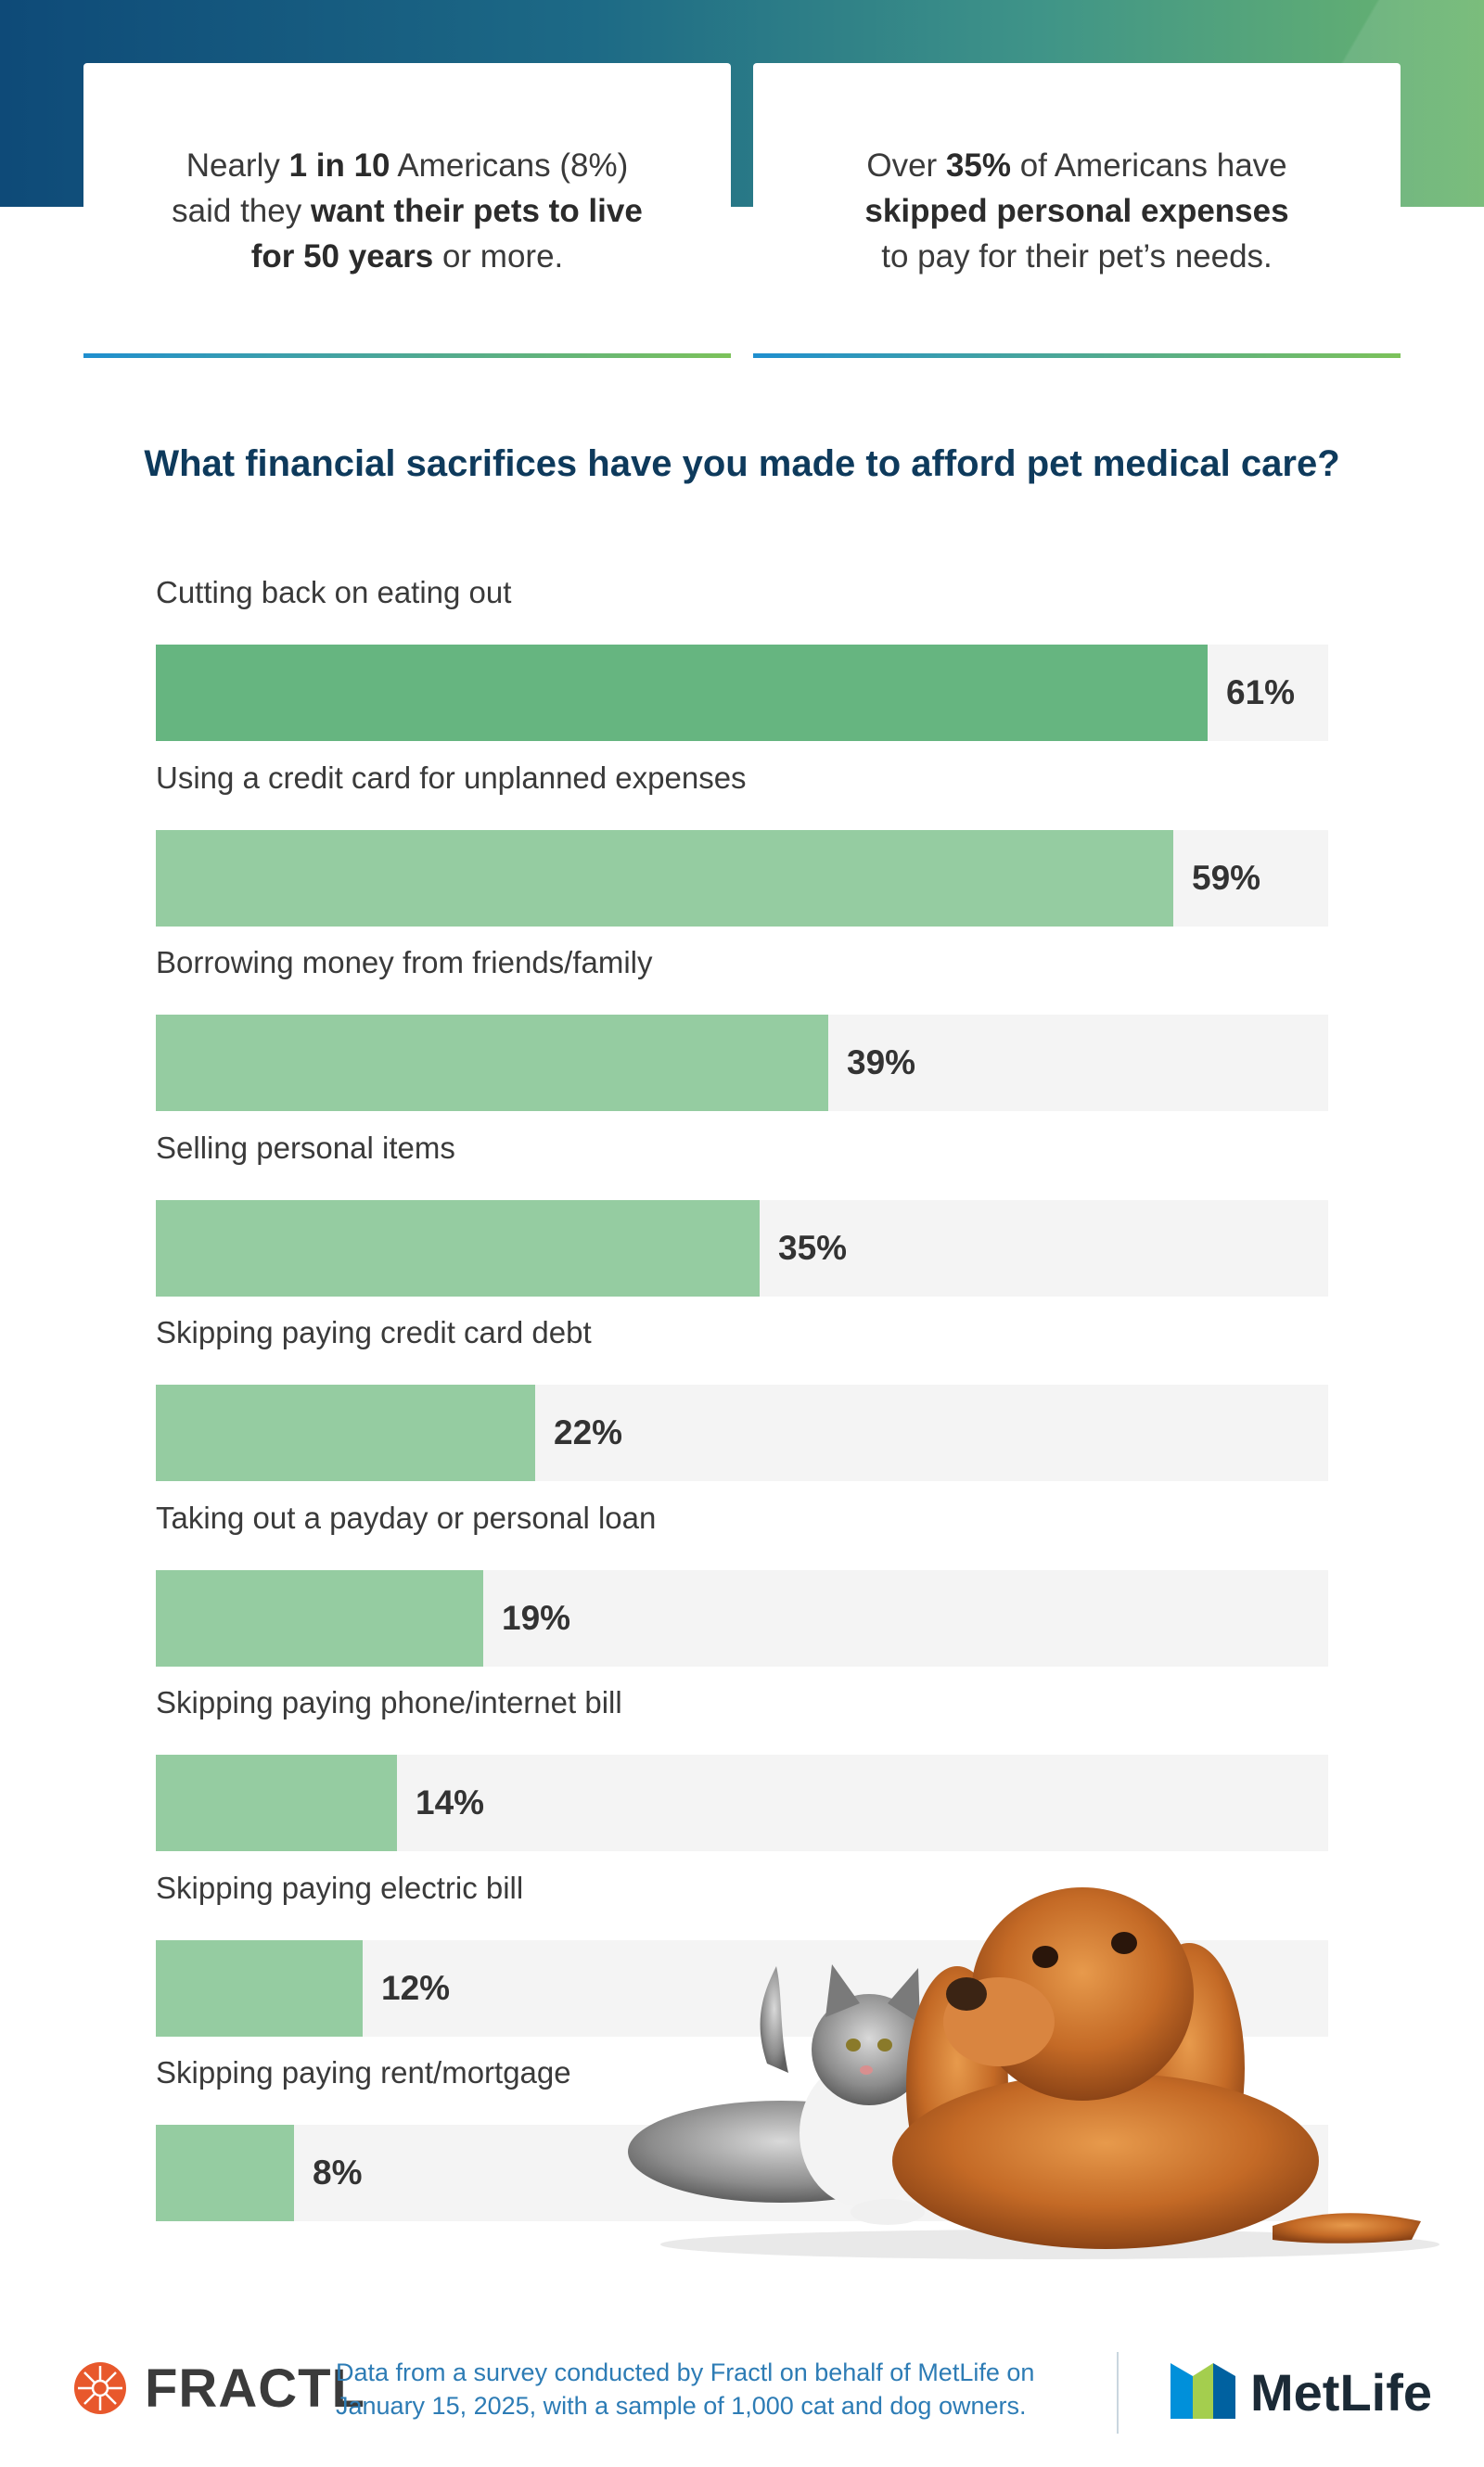 Image resolution: width=1484 pixels, height=2467 pixels. I want to click on stat-text: Americans (8%), so click(509, 165).